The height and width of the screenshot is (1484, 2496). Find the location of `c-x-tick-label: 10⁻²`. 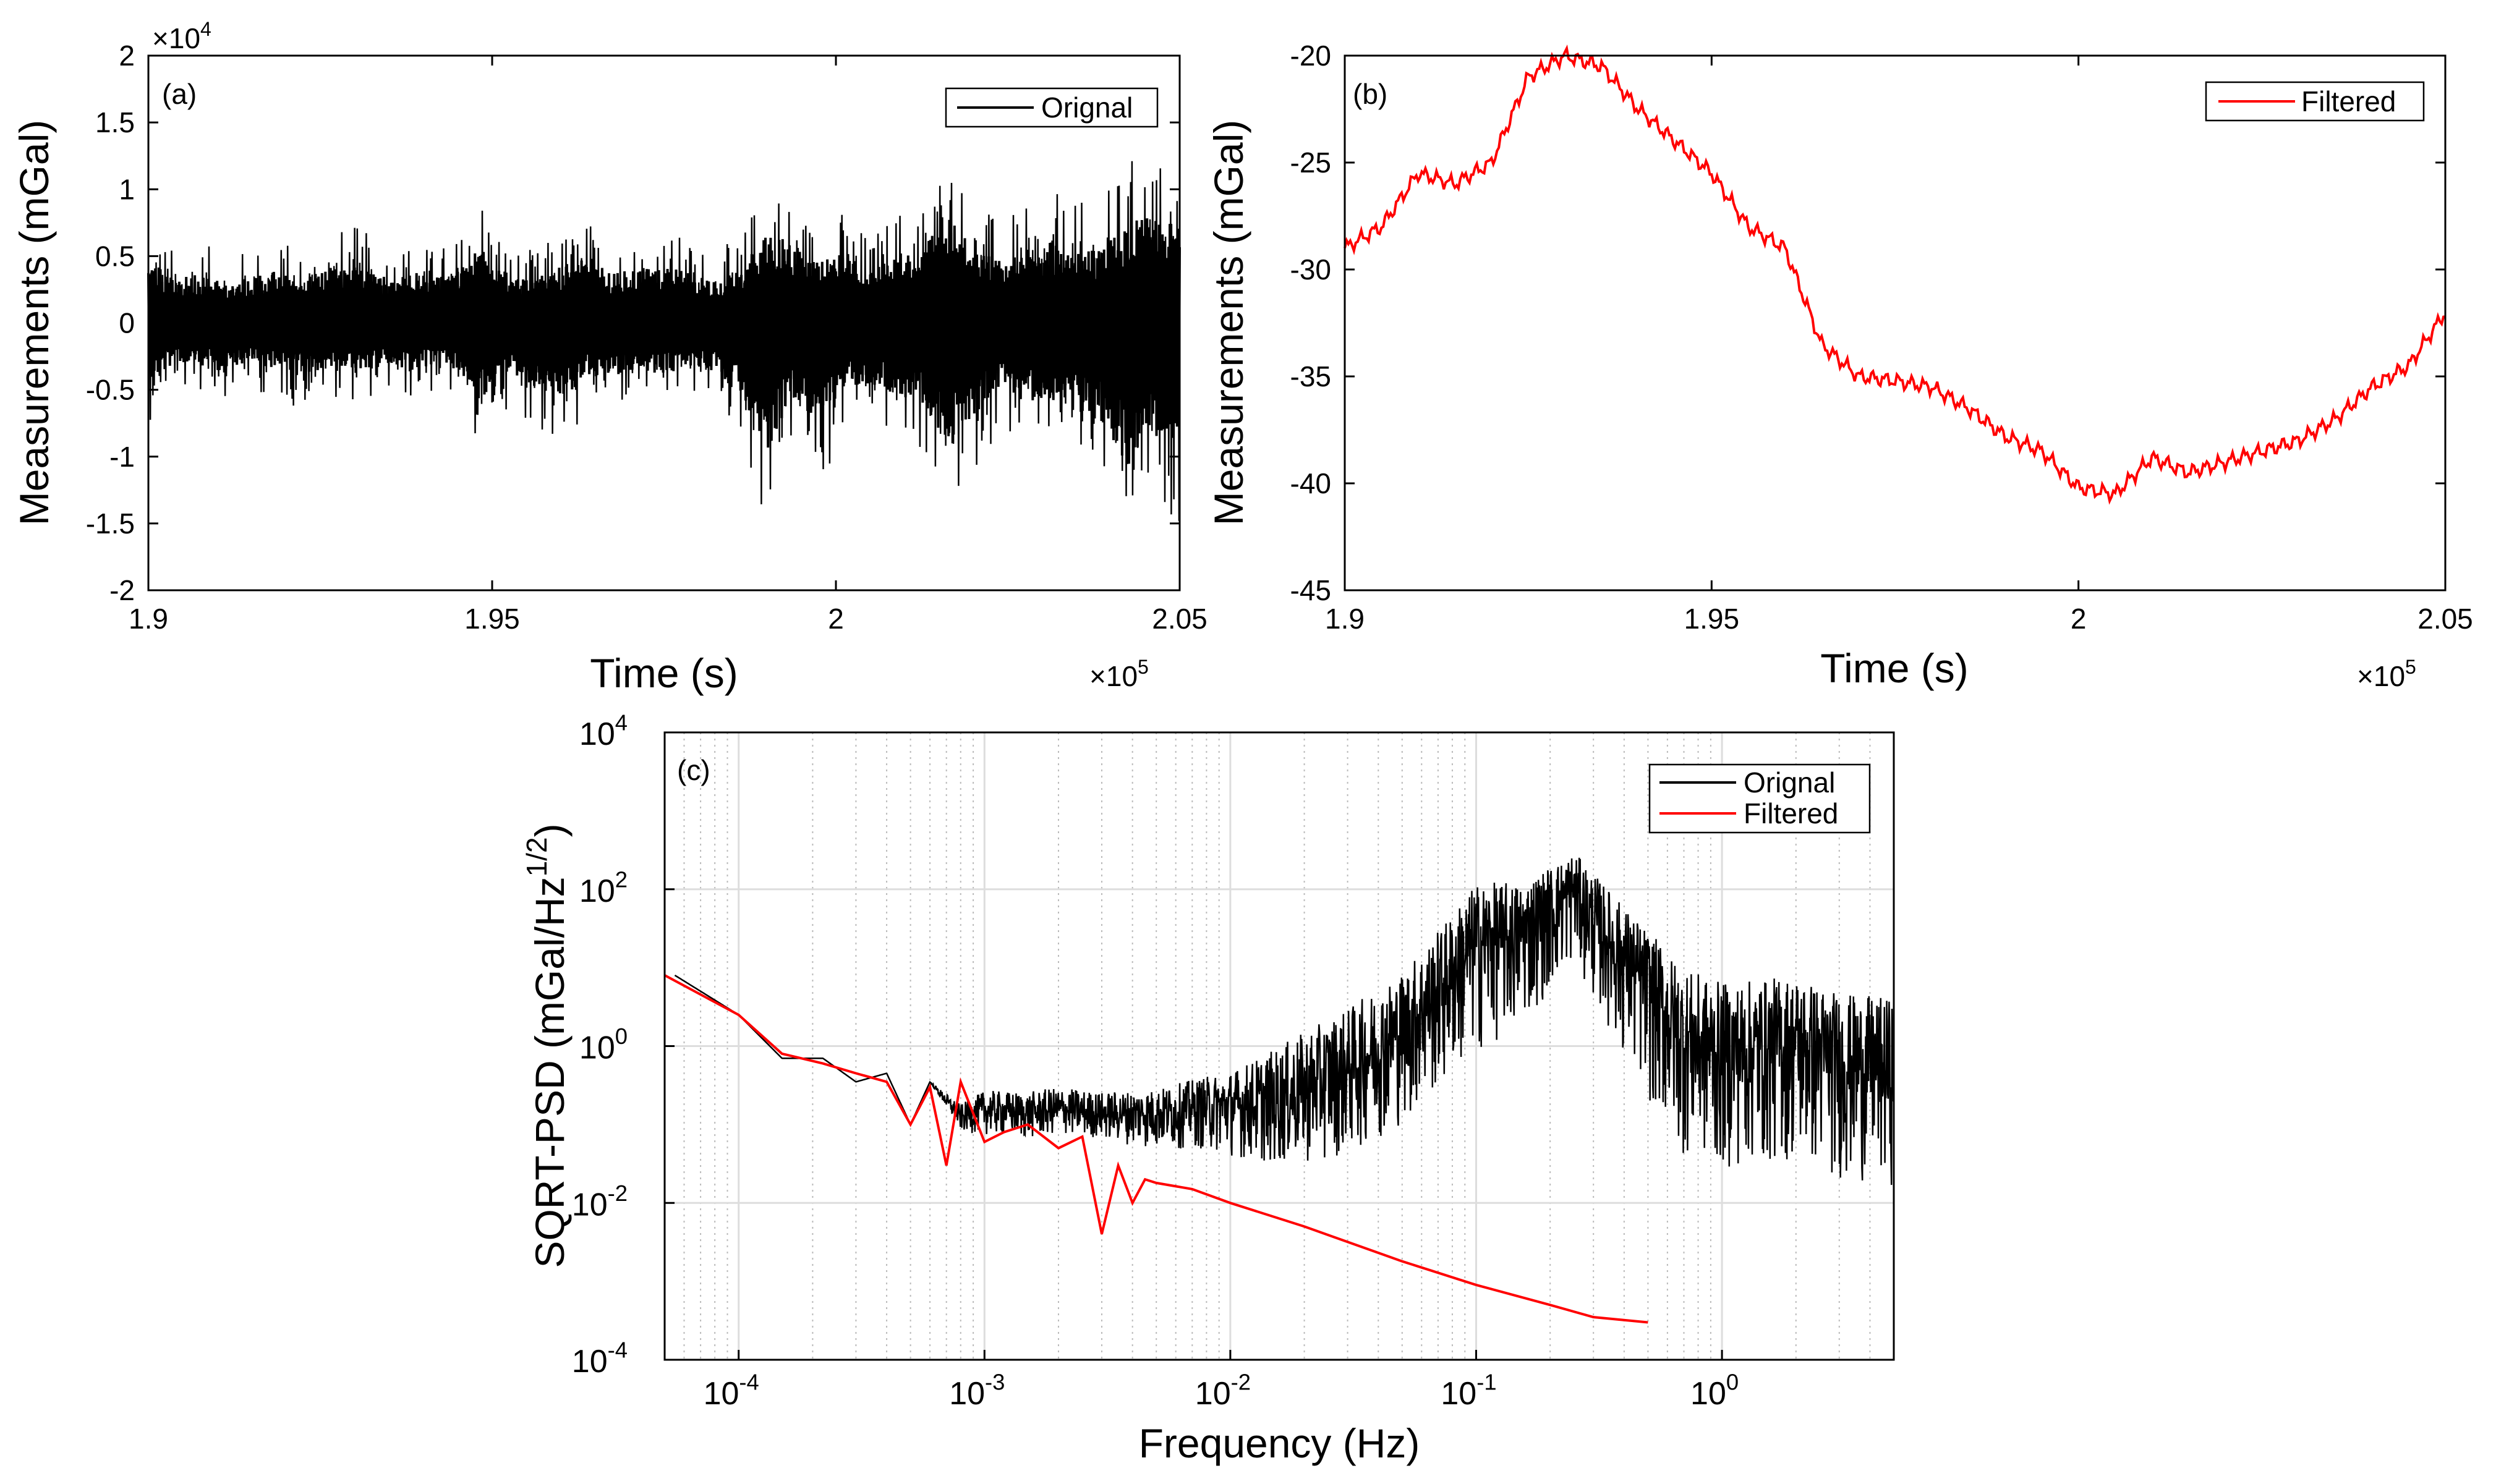

c-x-tick-label: 10⁻² is located at coordinates (1223, 1391).